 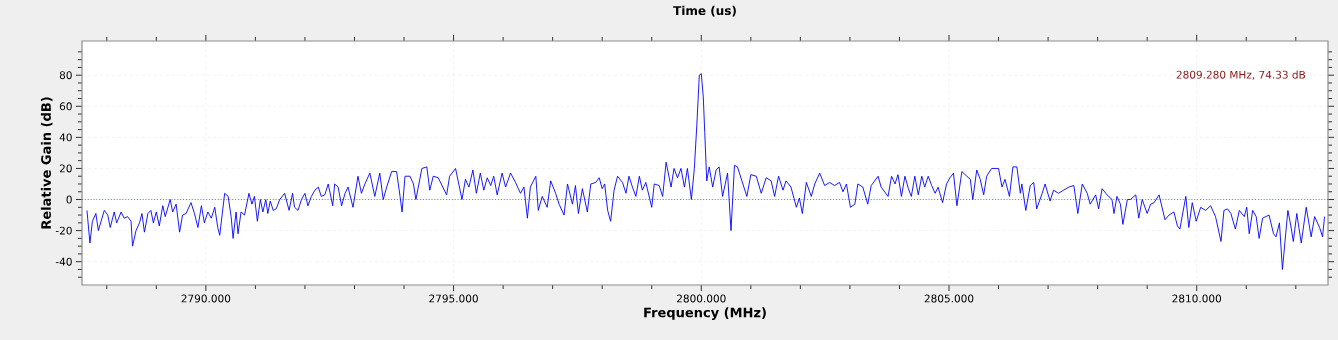 What do you see at coordinates (1197, 298) in the screenshot?
I see `x-tick-label: 2810.000` at bounding box center [1197, 298].